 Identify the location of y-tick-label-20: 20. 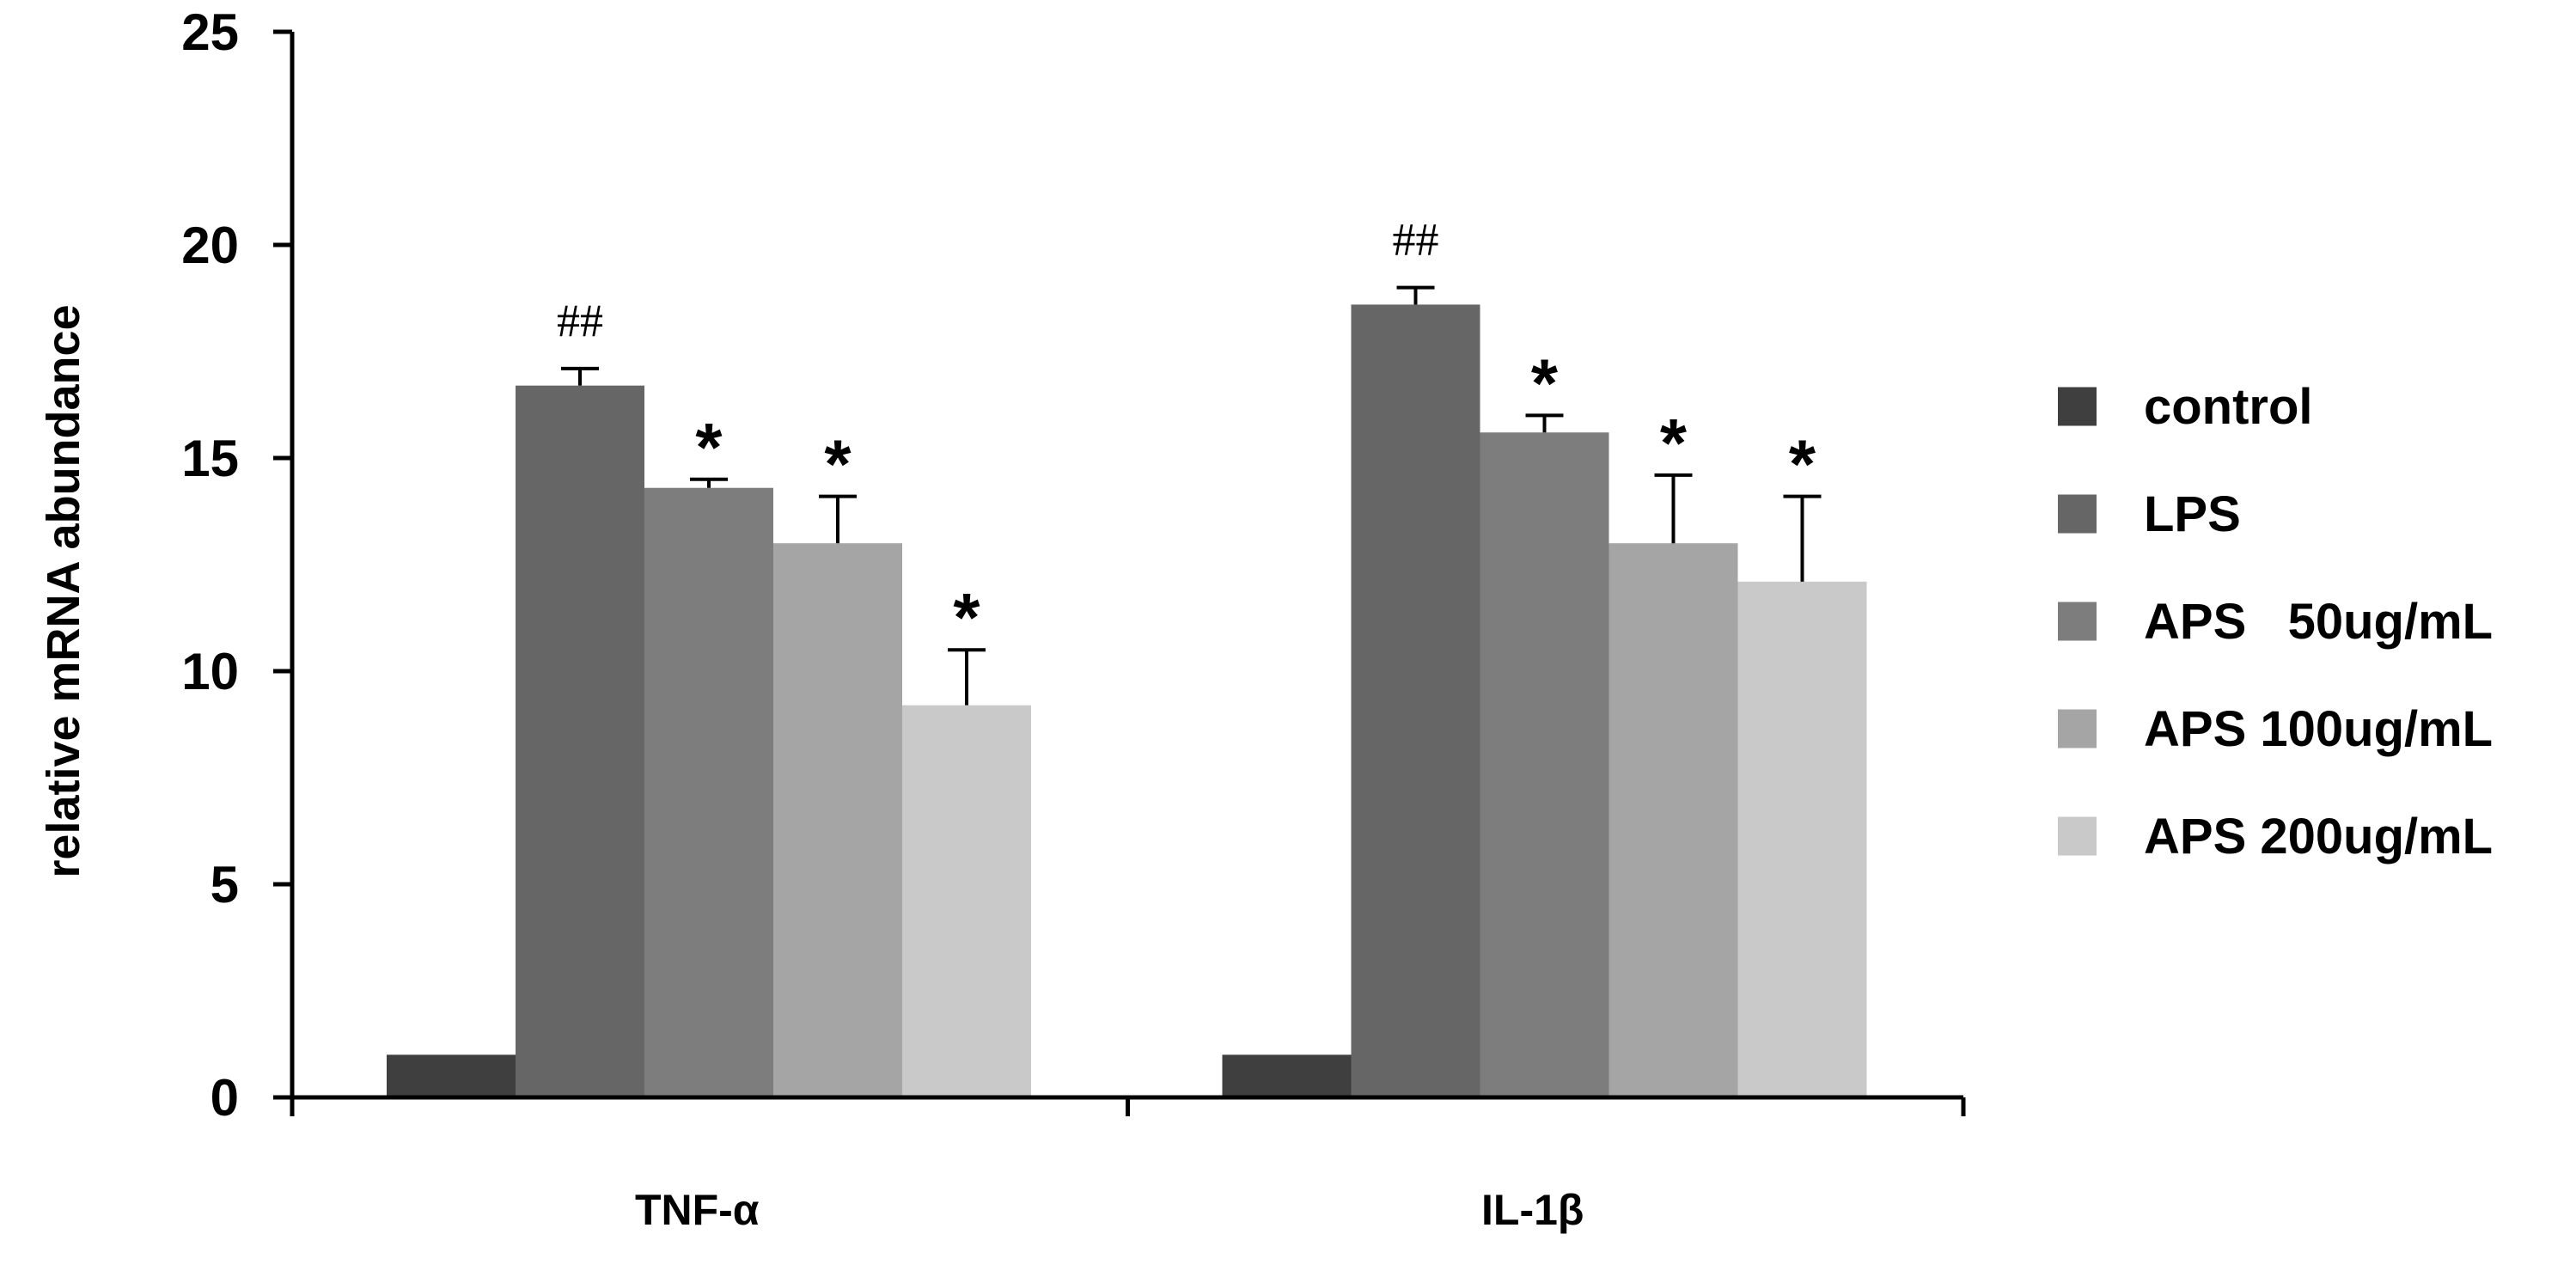
(210, 245).